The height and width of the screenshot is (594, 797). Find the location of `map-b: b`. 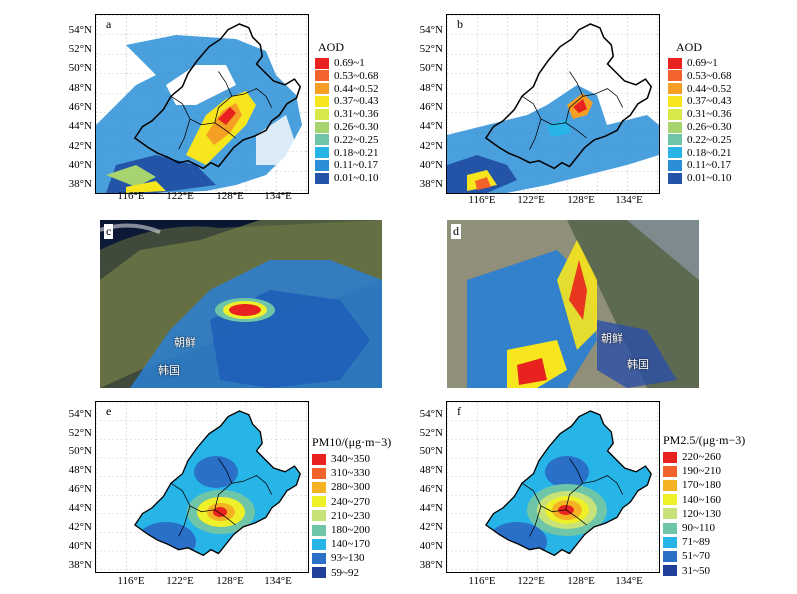

map-b: b is located at coordinates (553, 104).